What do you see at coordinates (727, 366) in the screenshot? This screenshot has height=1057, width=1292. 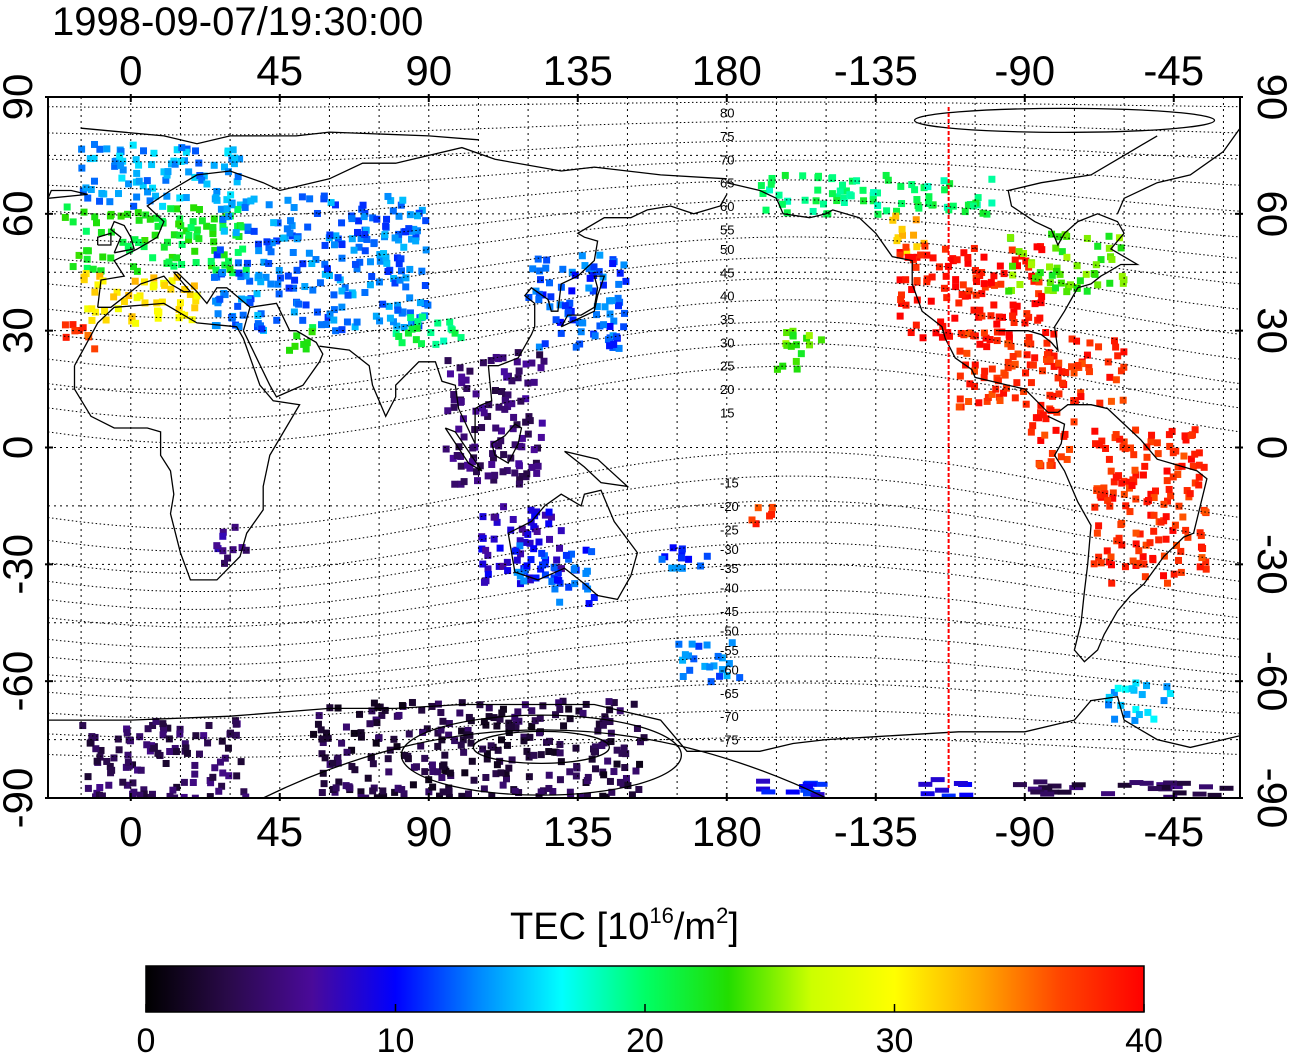 I see `contour-label: 25` at bounding box center [727, 366].